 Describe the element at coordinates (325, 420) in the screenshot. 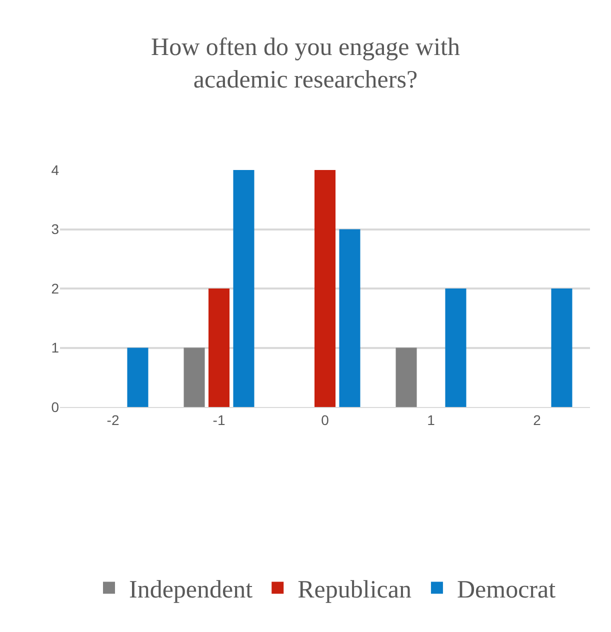

I see `x-tick-label: 0` at that location.